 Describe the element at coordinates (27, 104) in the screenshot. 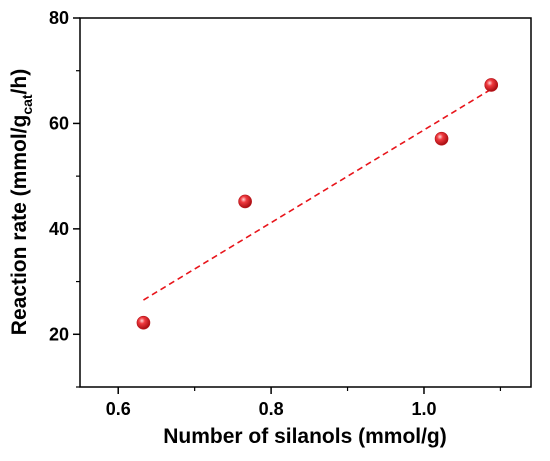

I see `y-axis-title-subscript: cat` at that location.